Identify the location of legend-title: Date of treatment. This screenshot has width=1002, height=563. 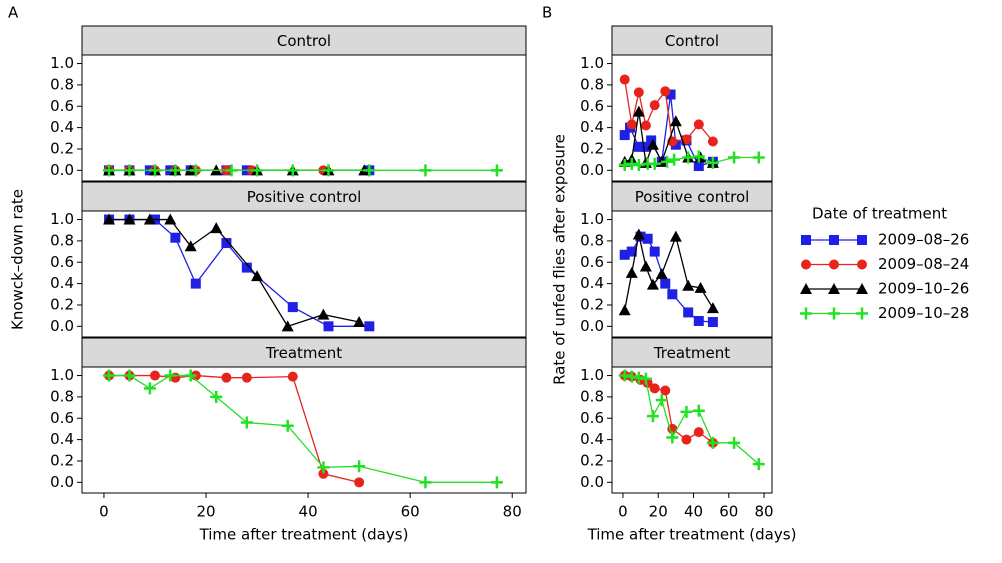
(879, 214).